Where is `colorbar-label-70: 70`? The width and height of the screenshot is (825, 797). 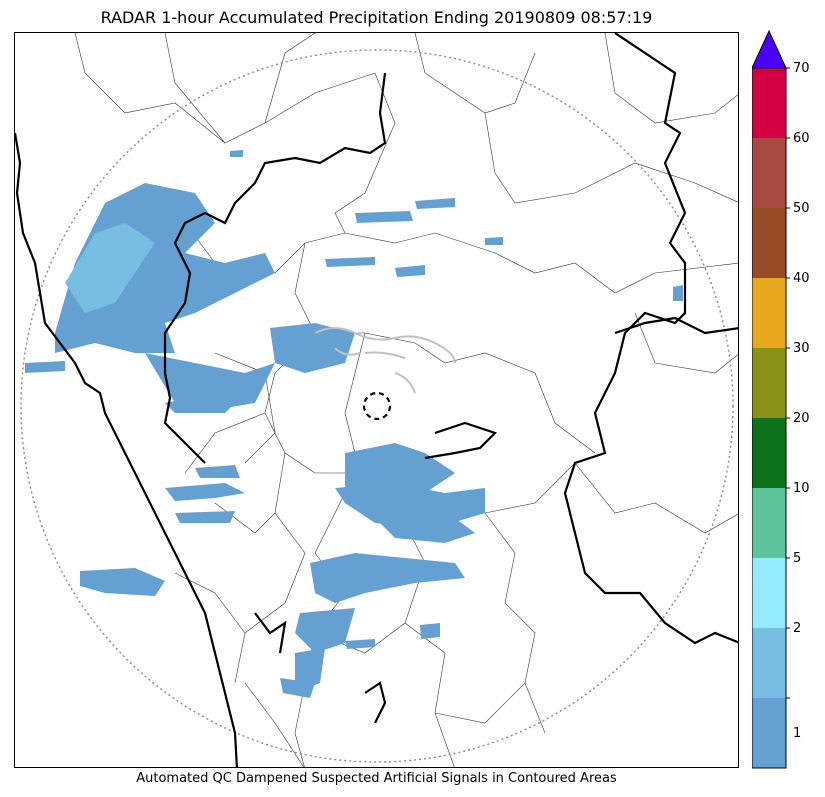
colorbar-label-70: 70 is located at coordinates (801, 68).